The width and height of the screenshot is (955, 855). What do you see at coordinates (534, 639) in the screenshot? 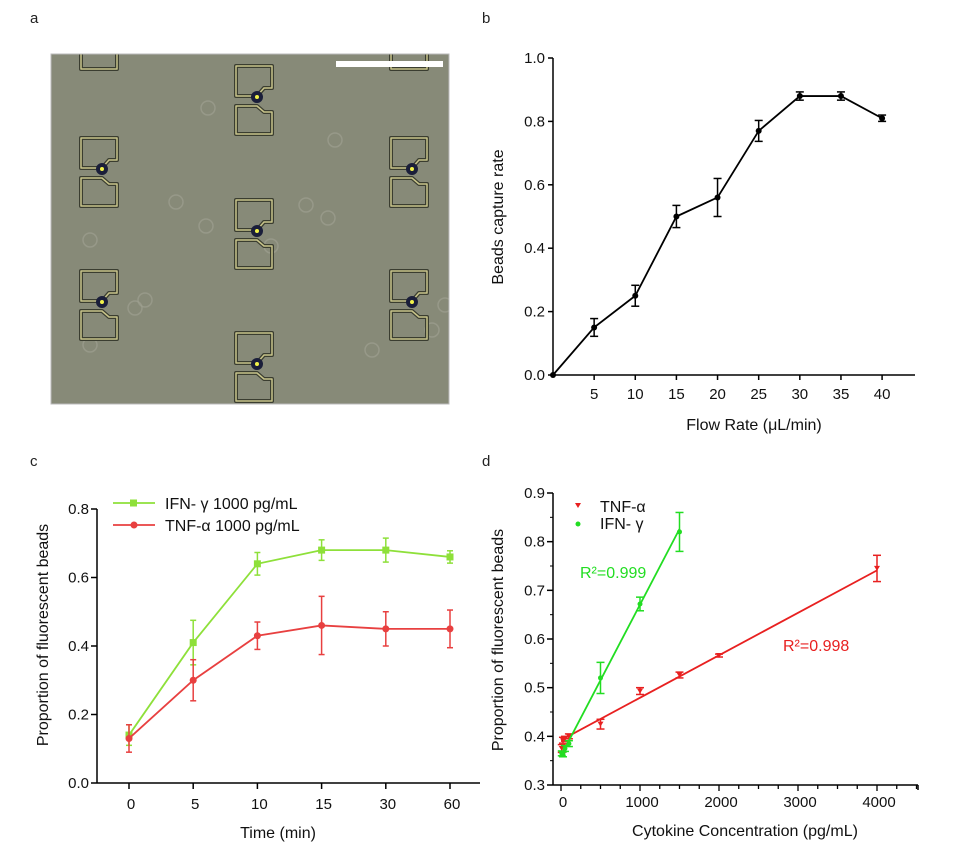
I see `d-ytick-label: 0.6` at bounding box center [534, 639].